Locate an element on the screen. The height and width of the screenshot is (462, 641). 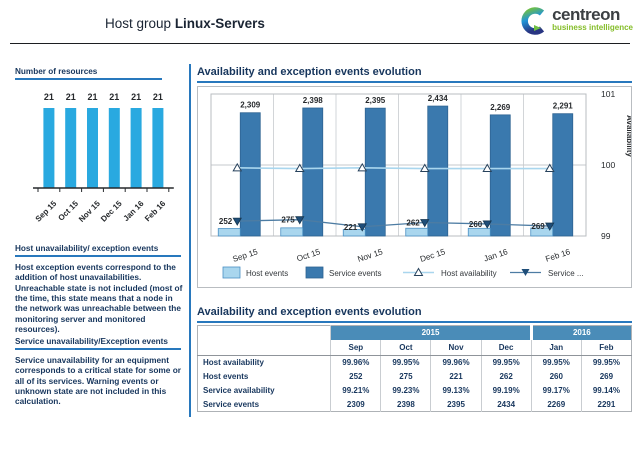
legend-swatch-host-events is located at coordinates (231, 272).